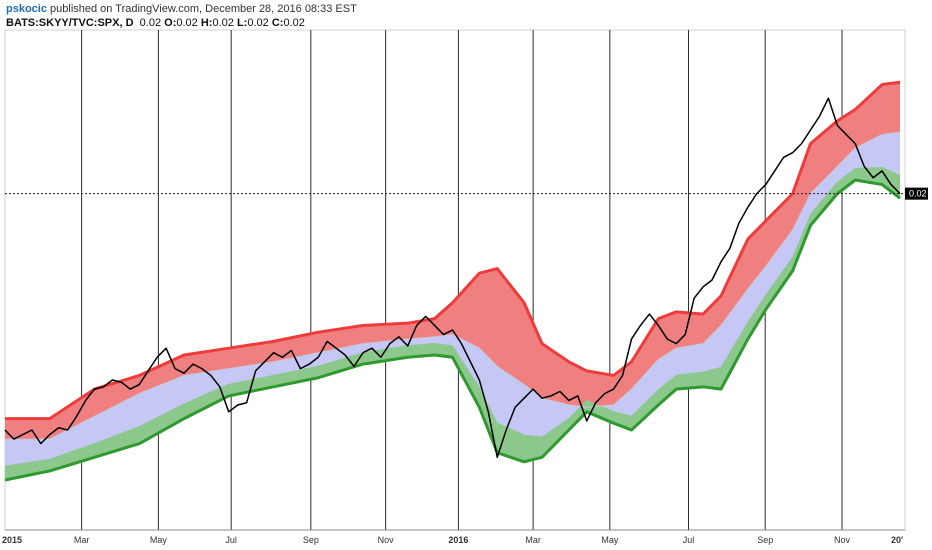 The height and width of the screenshot is (550, 932). What do you see at coordinates (170, 23) in the screenshot?
I see `ohlc-open-key: O:` at bounding box center [170, 23].